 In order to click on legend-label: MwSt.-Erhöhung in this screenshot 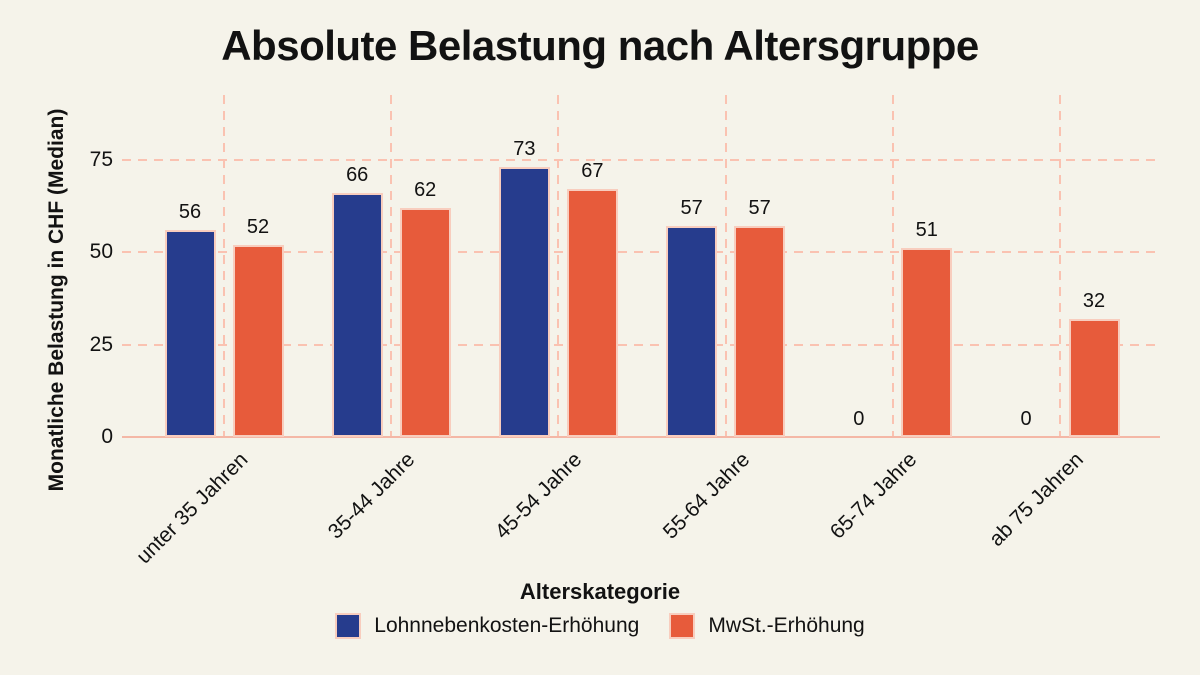, I will do `click(786, 625)`.